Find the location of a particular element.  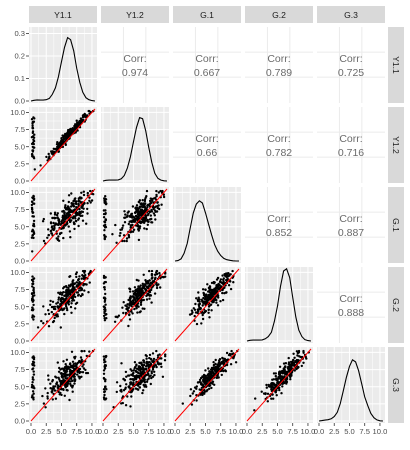

x-tick-label: 5.0 is located at coordinates (133, 431).